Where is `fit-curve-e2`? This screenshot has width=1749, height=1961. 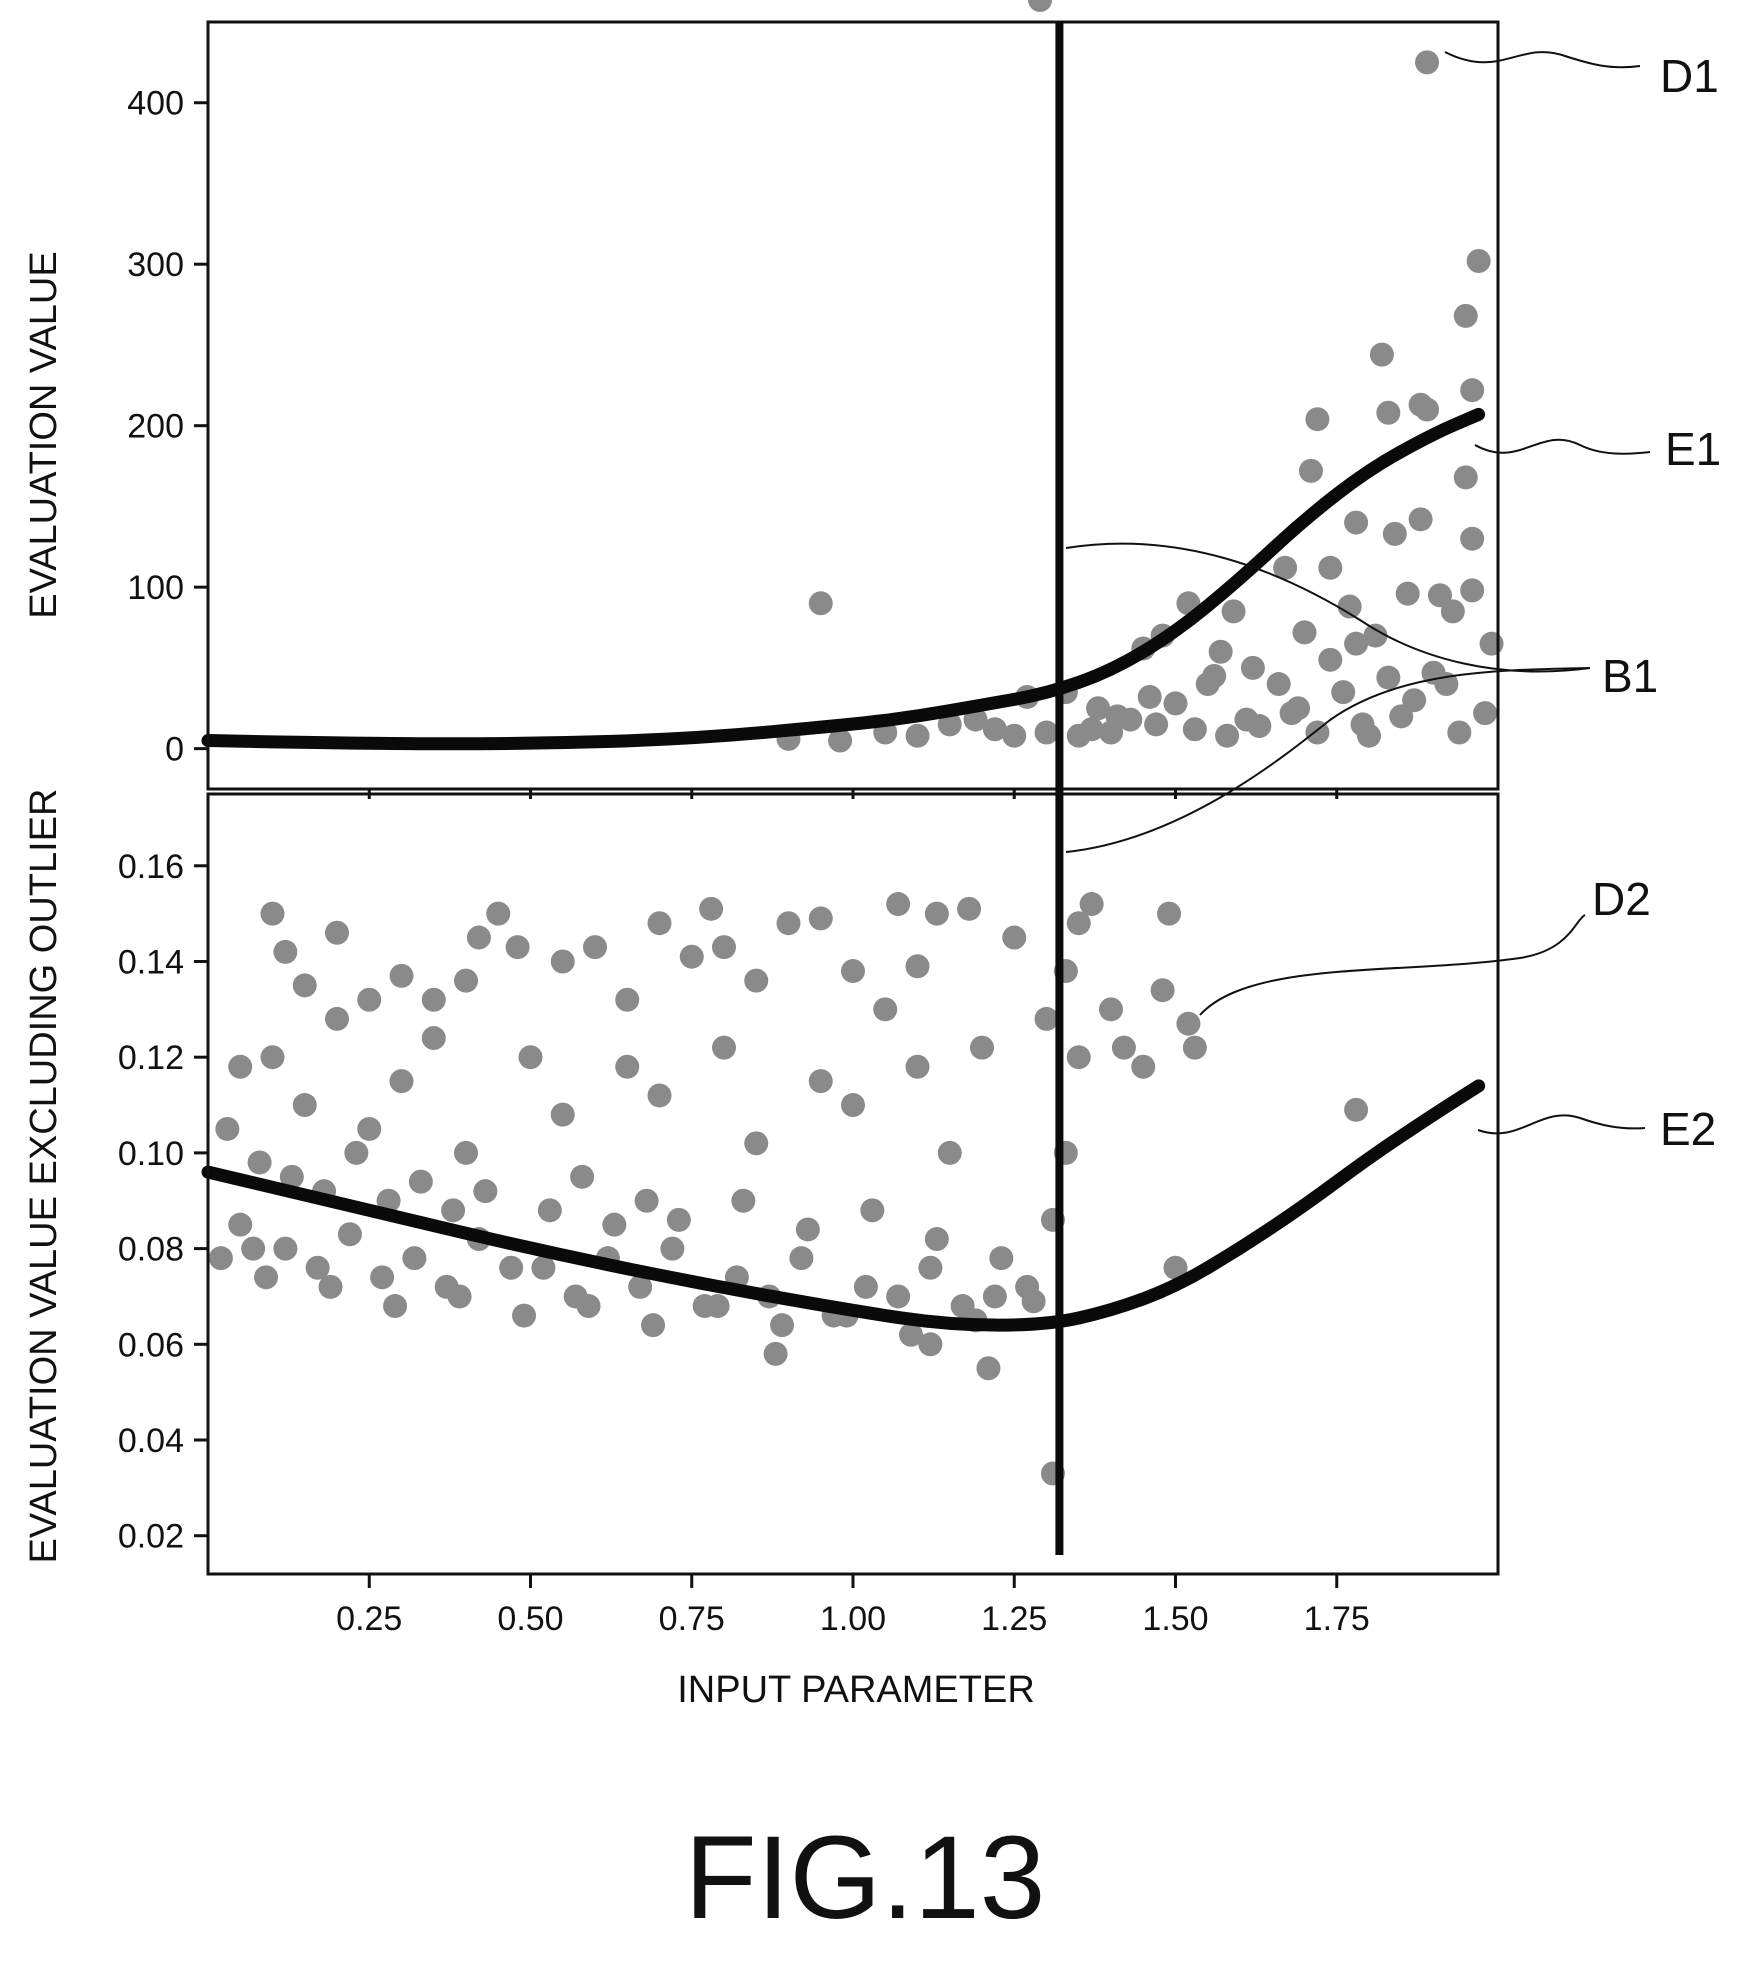
fit-curve-e2 is located at coordinates (843, 1205).